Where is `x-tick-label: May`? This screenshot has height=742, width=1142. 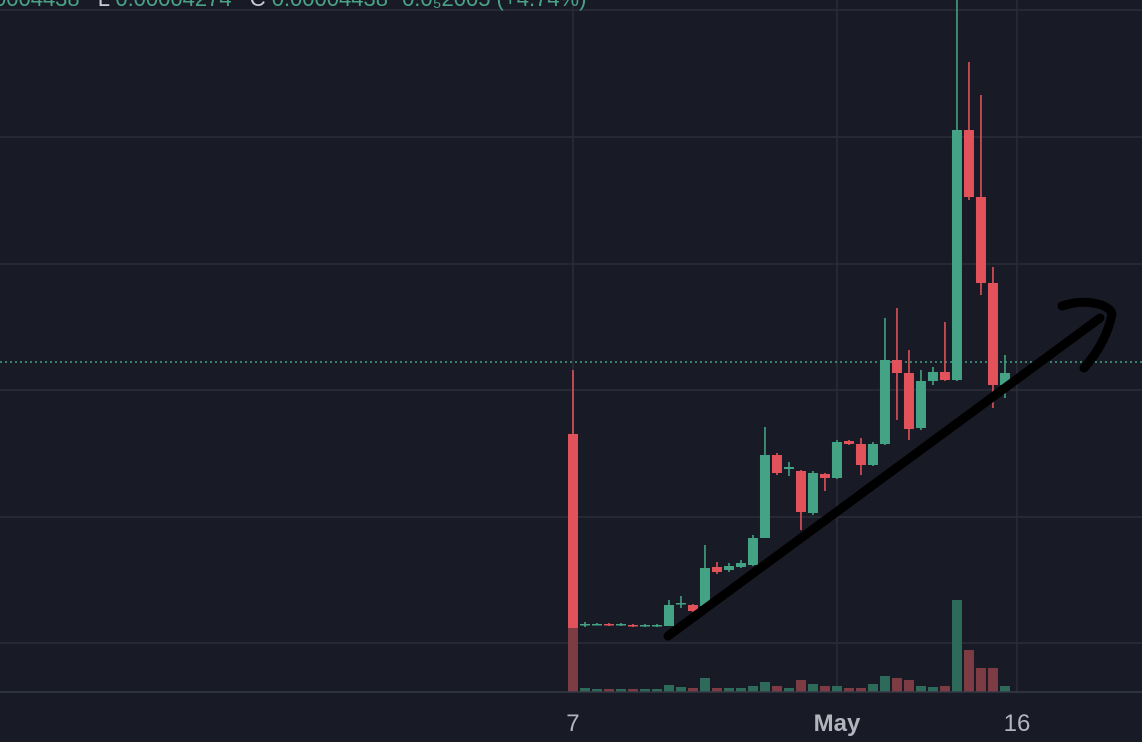 x-tick-label: May is located at coordinates (837, 723).